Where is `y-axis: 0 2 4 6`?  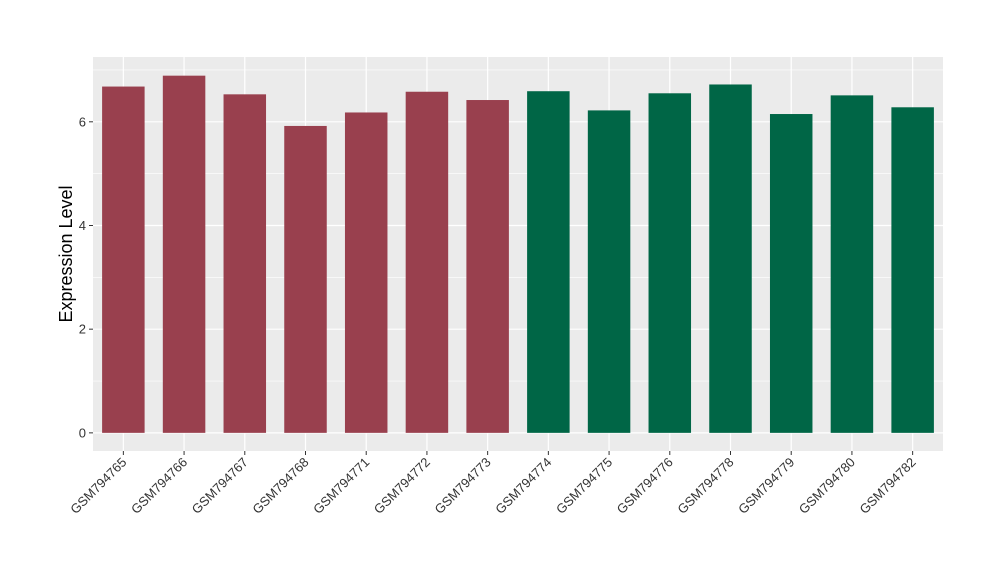
y-axis: 0 2 4 6 is located at coordinates (86, 277).